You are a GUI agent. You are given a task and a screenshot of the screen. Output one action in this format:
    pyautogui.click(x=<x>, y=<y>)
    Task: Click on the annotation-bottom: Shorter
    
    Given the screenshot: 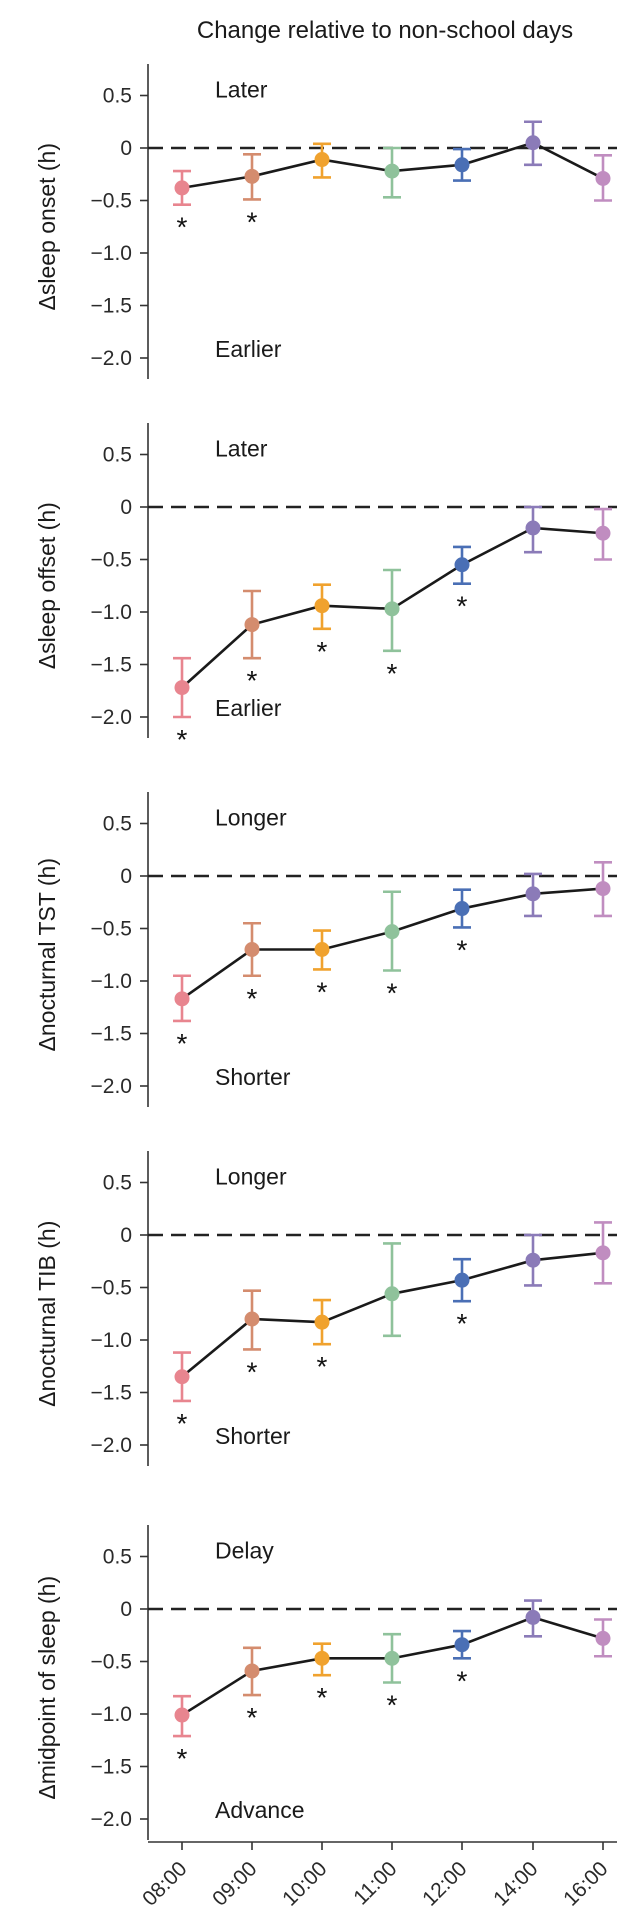 What is the action you would take?
    pyautogui.click(x=253, y=1436)
    